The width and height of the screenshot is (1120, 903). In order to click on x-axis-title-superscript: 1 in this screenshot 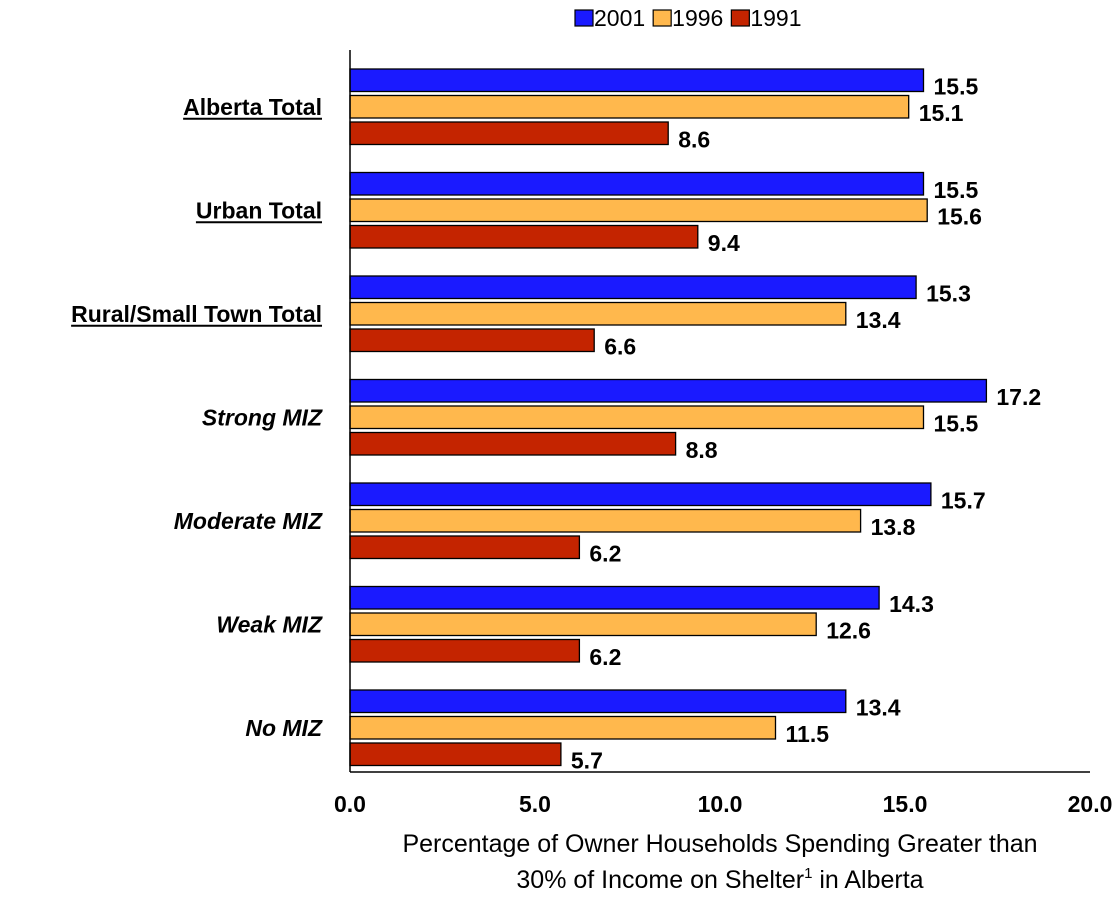, I will do `click(808, 873)`.